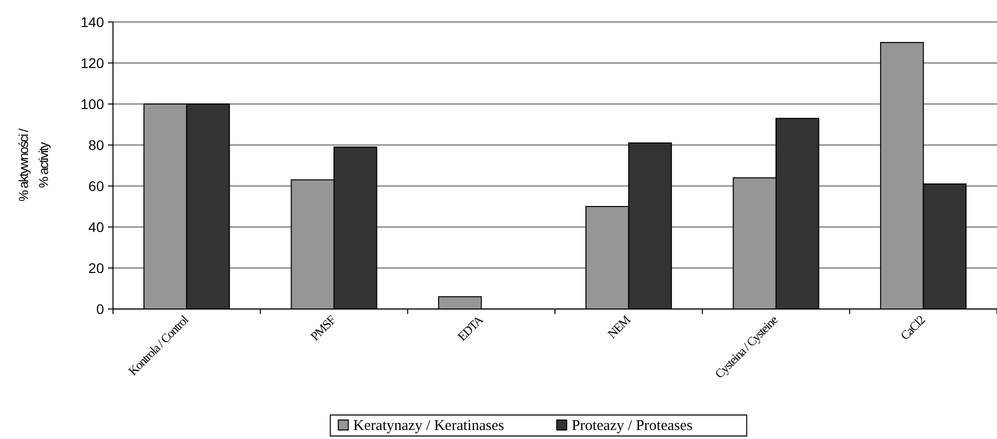 Image resolution: width=997 pixels, height=439 pixels. Describe the element at coordinates (96, 268) in the screenshot. I see `y-tick-label: 20` at that location.